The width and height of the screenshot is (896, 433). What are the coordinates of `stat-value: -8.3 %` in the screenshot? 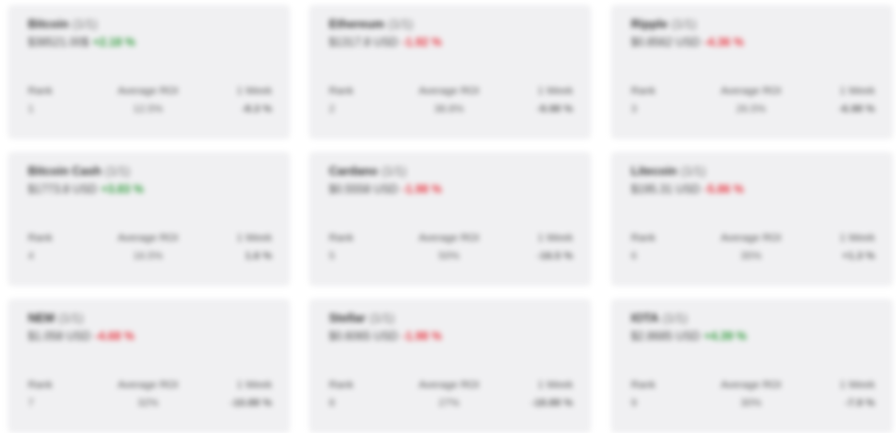 It's located at (256, 109).